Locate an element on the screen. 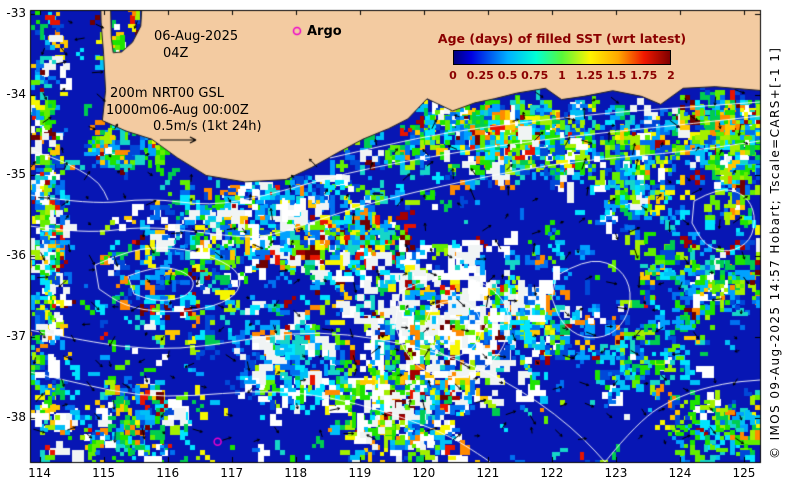  colorbar-tick-label: 1 is located at coordinates (562, 75).